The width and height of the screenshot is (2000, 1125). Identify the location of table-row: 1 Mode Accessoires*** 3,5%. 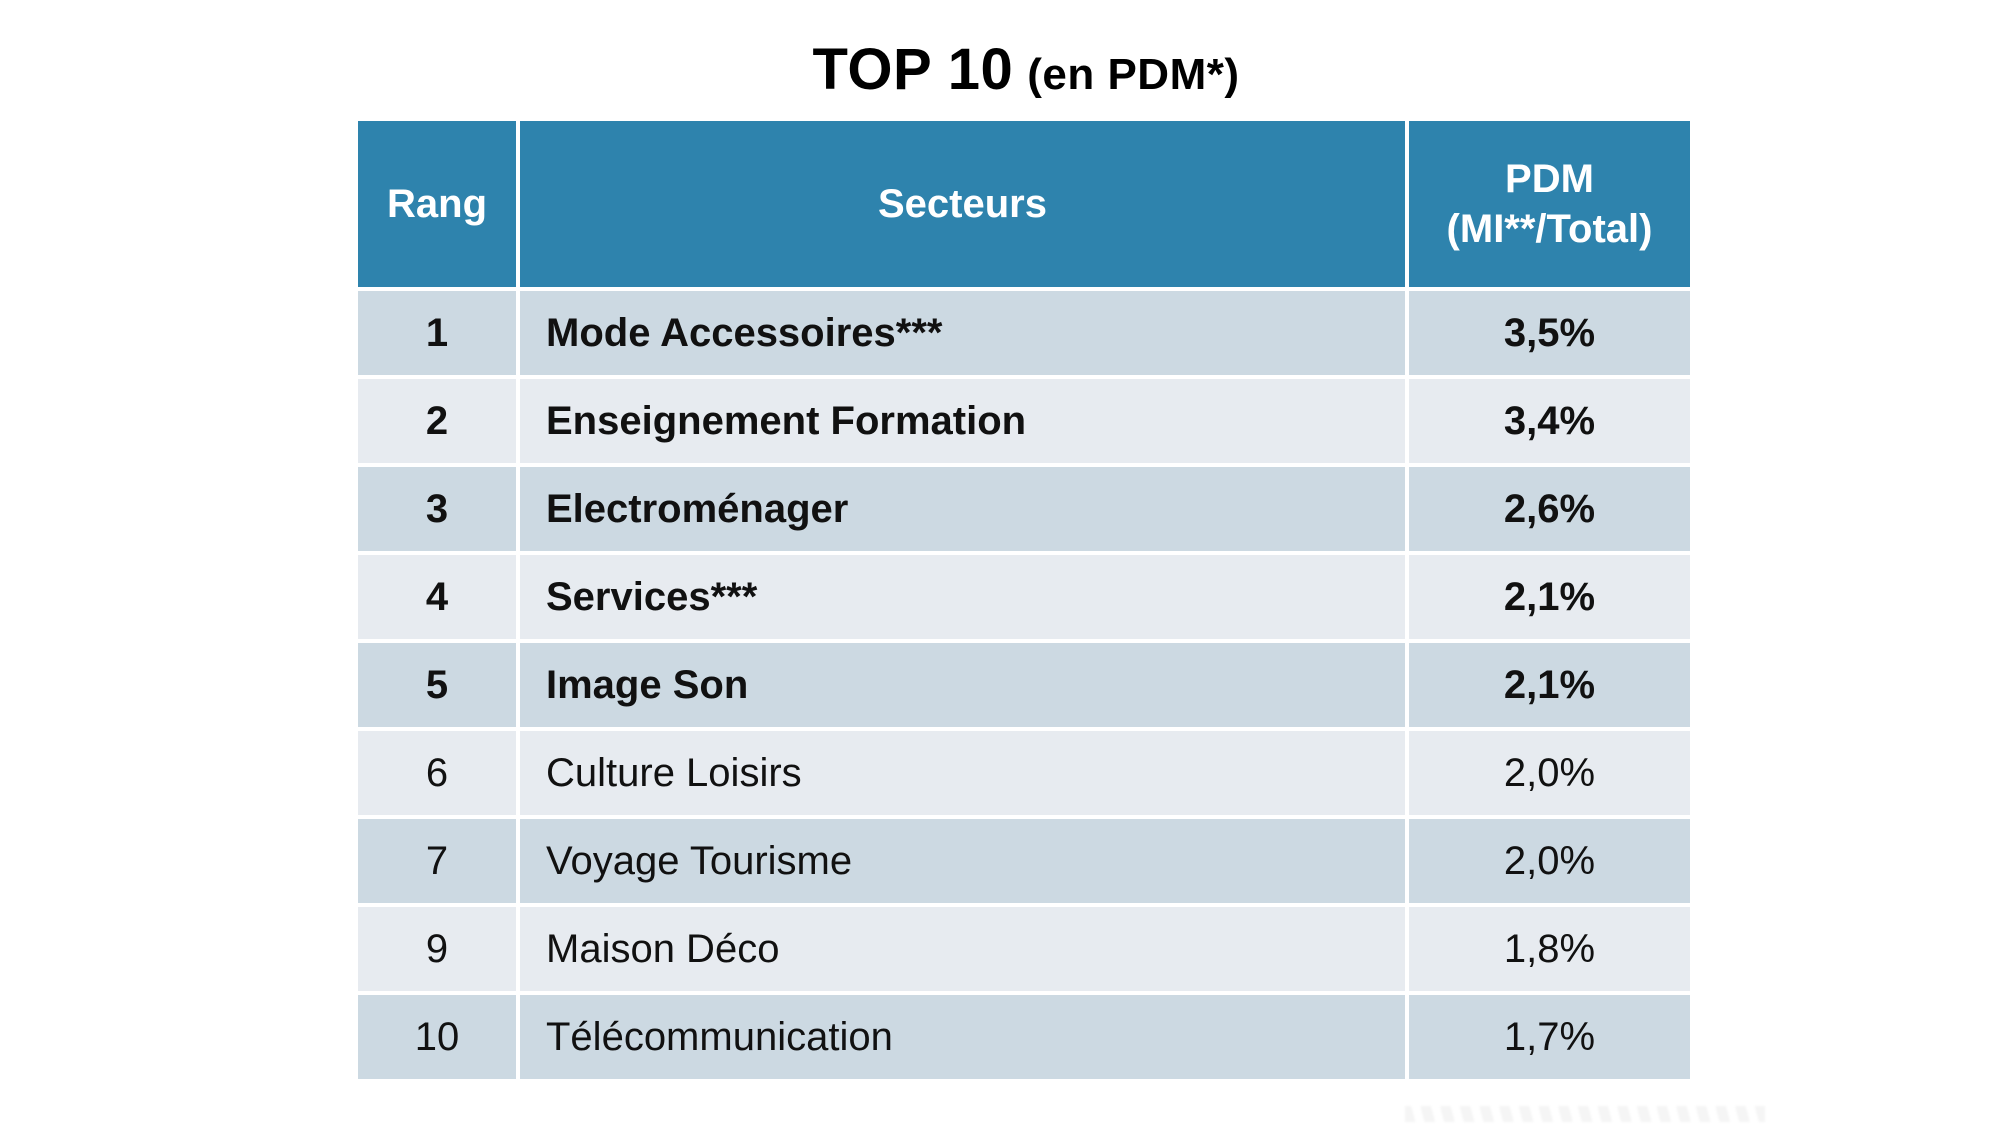
(1026, 333).